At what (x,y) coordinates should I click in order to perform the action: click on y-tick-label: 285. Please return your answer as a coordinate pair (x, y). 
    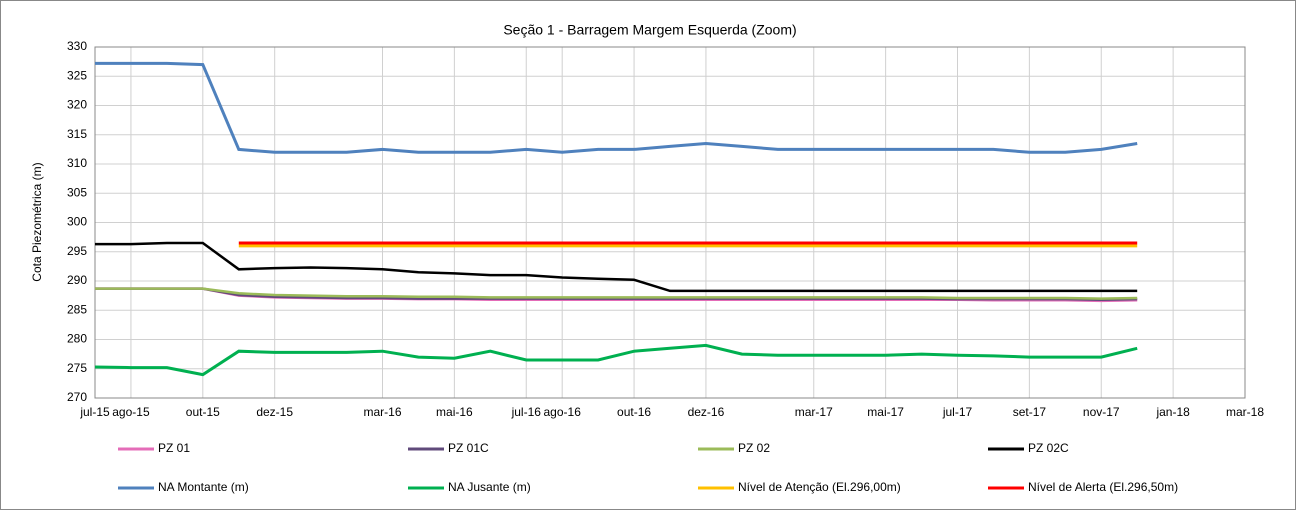
    Looking at the image, I should click on (77, 309).